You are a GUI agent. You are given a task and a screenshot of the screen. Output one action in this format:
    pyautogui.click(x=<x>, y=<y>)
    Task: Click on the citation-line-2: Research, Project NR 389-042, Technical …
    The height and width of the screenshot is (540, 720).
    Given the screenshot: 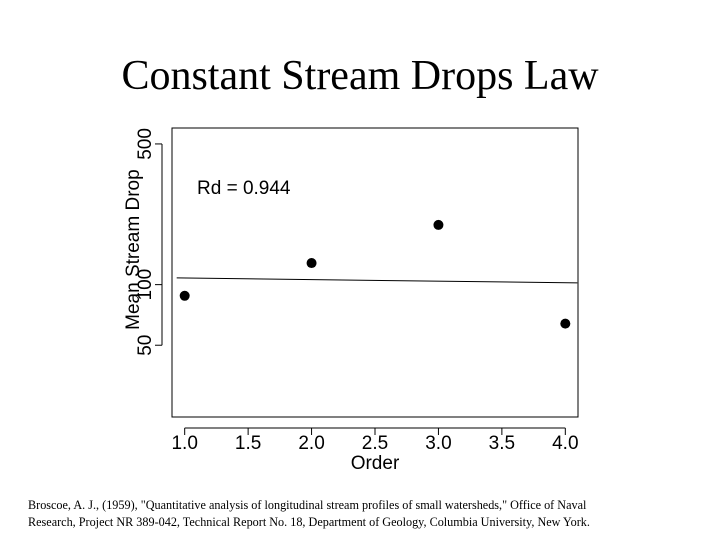 What is the action you would take?
    pyautogui.click(x=309, y=522)
    